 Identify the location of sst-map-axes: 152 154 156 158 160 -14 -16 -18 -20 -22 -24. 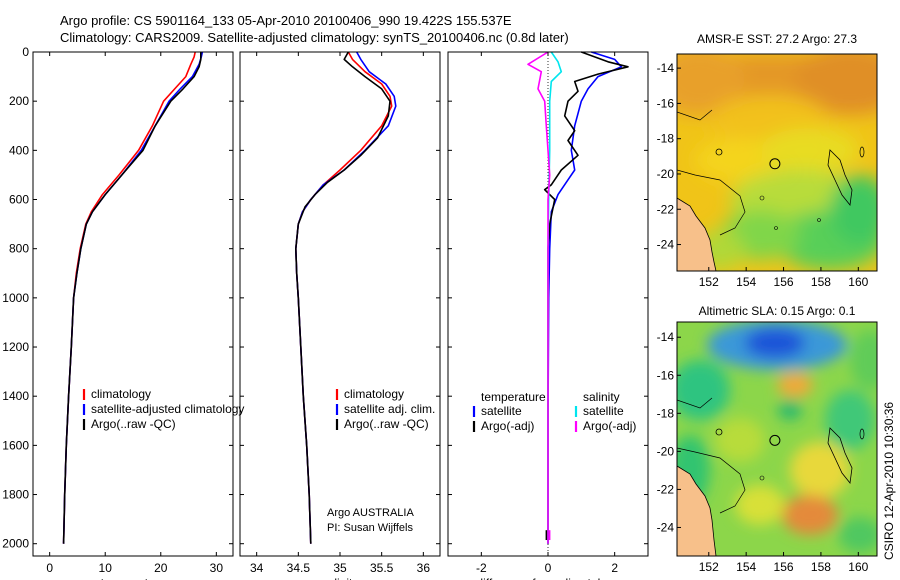
(763, 175).